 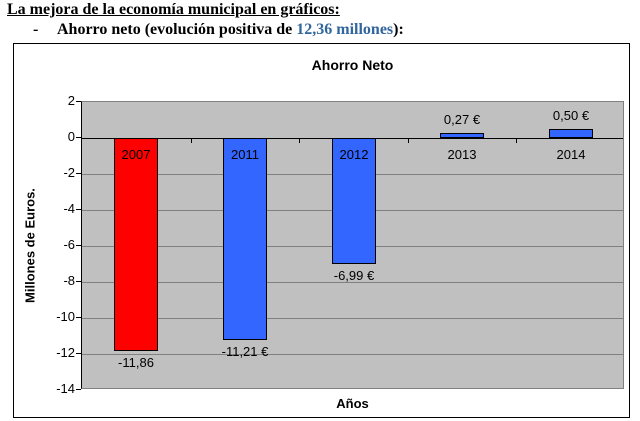 I want to click on value-label-2011: -11,21 €, so click(x=245, y=351).